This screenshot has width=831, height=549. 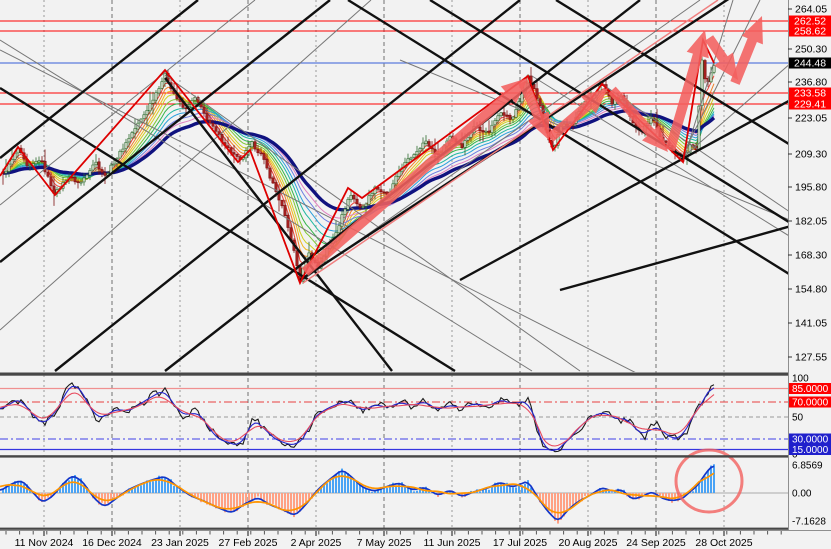 I want to click on current-price-label: 244.48, so click(x=810, y=64).